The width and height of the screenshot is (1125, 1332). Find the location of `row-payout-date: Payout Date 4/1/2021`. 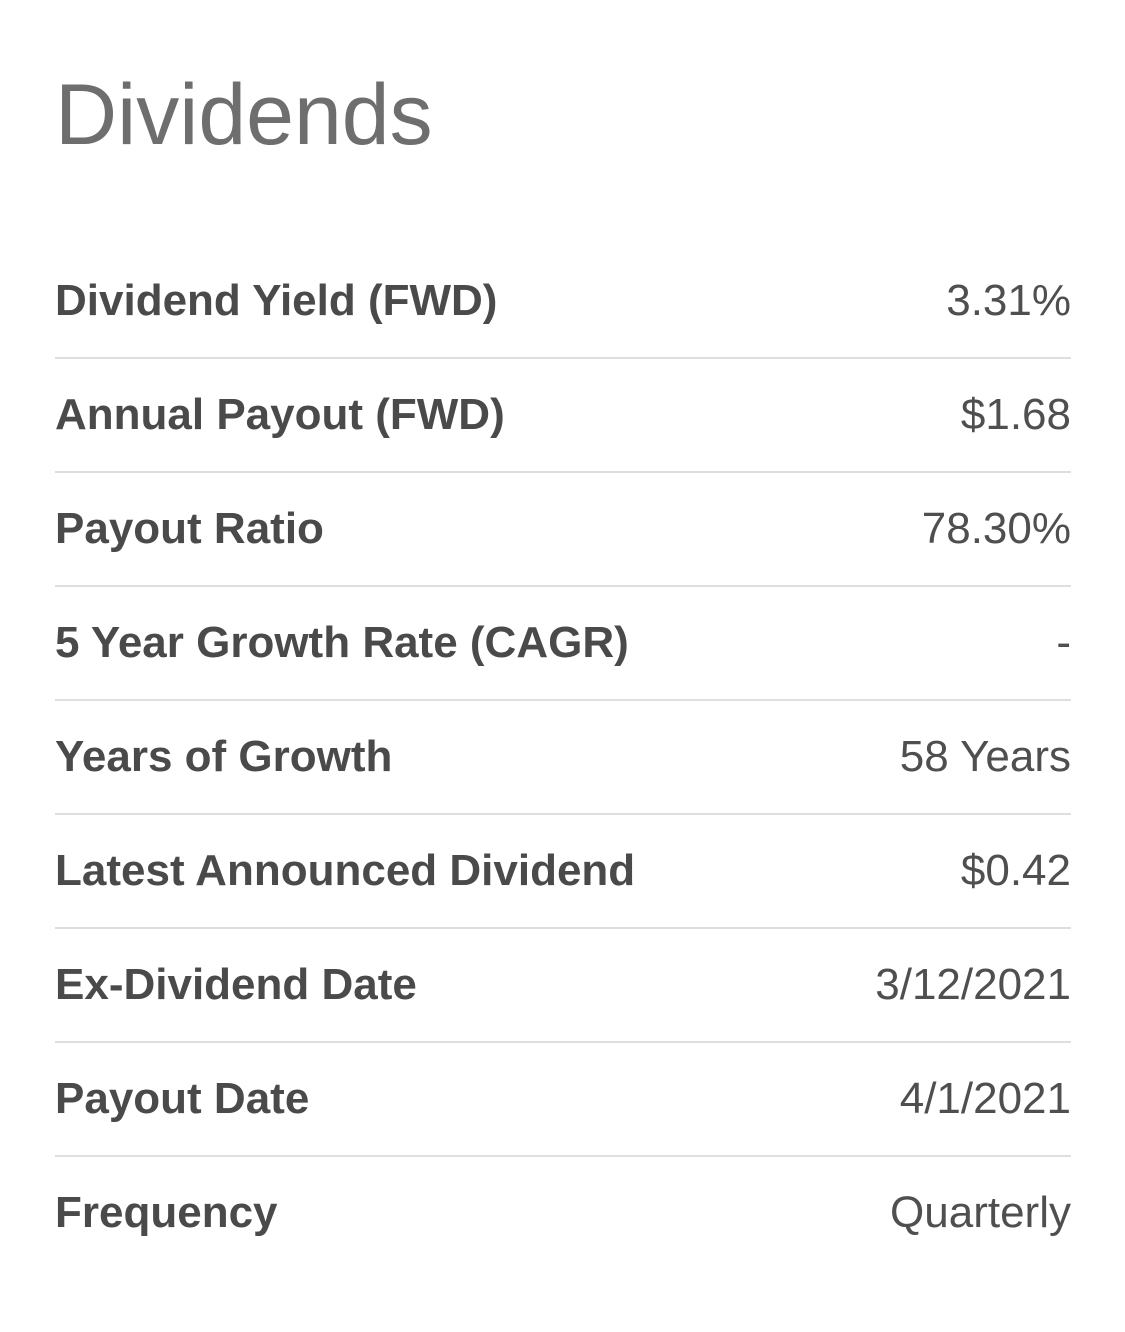

row-payout-date: Payout Date 4/1/2021 is located at coordinates (563, 1100).